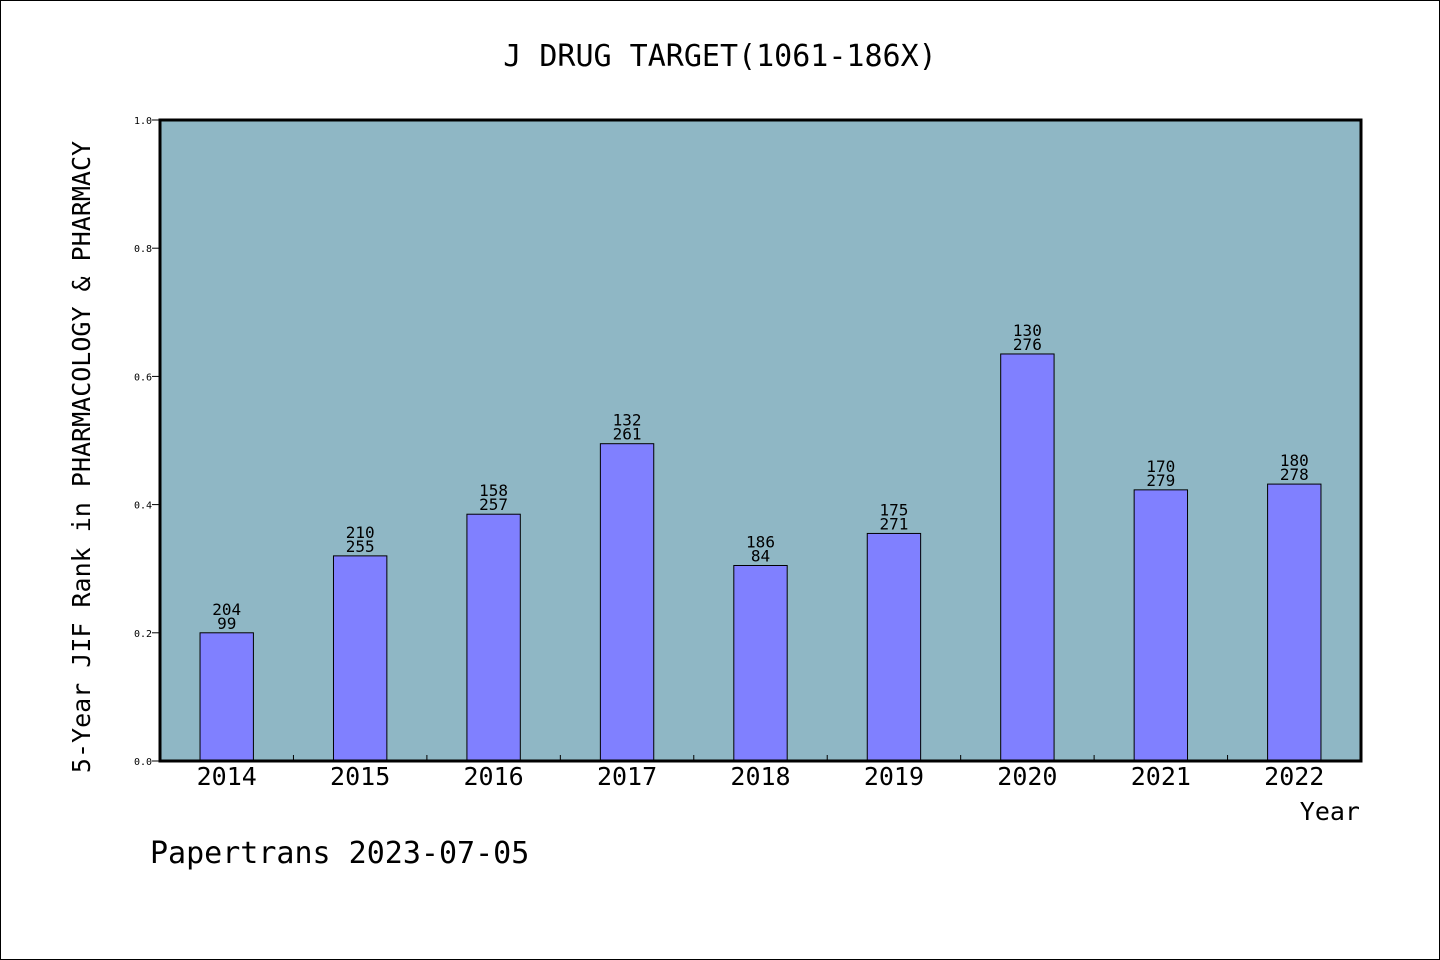 The height and width of the screenshot is (960, 1440). I want to click on bar-total-label: 84, so click(760, 555).